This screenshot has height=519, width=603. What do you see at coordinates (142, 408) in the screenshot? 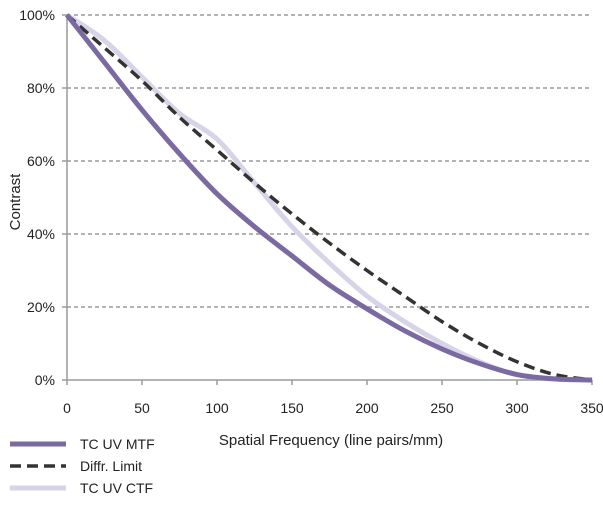
I see `x-tick-label: 50` at bounding box center [142, 408].